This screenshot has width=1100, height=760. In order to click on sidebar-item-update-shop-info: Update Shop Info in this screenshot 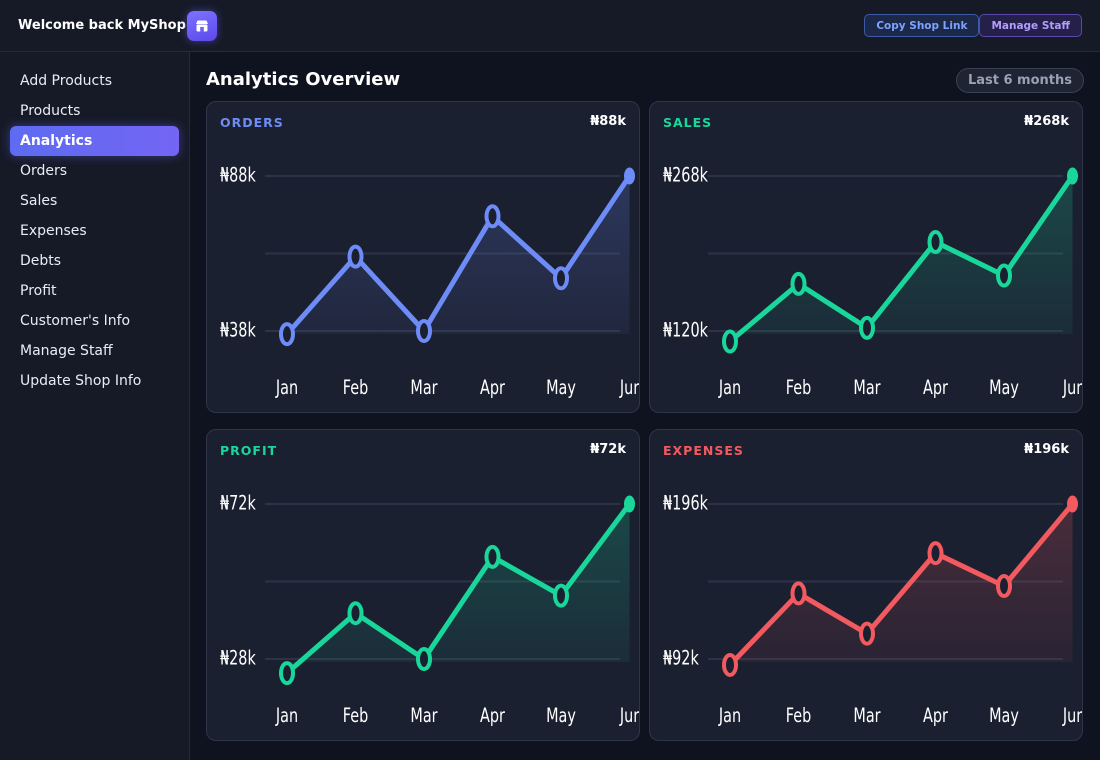, I will do `click(81, 381)`.